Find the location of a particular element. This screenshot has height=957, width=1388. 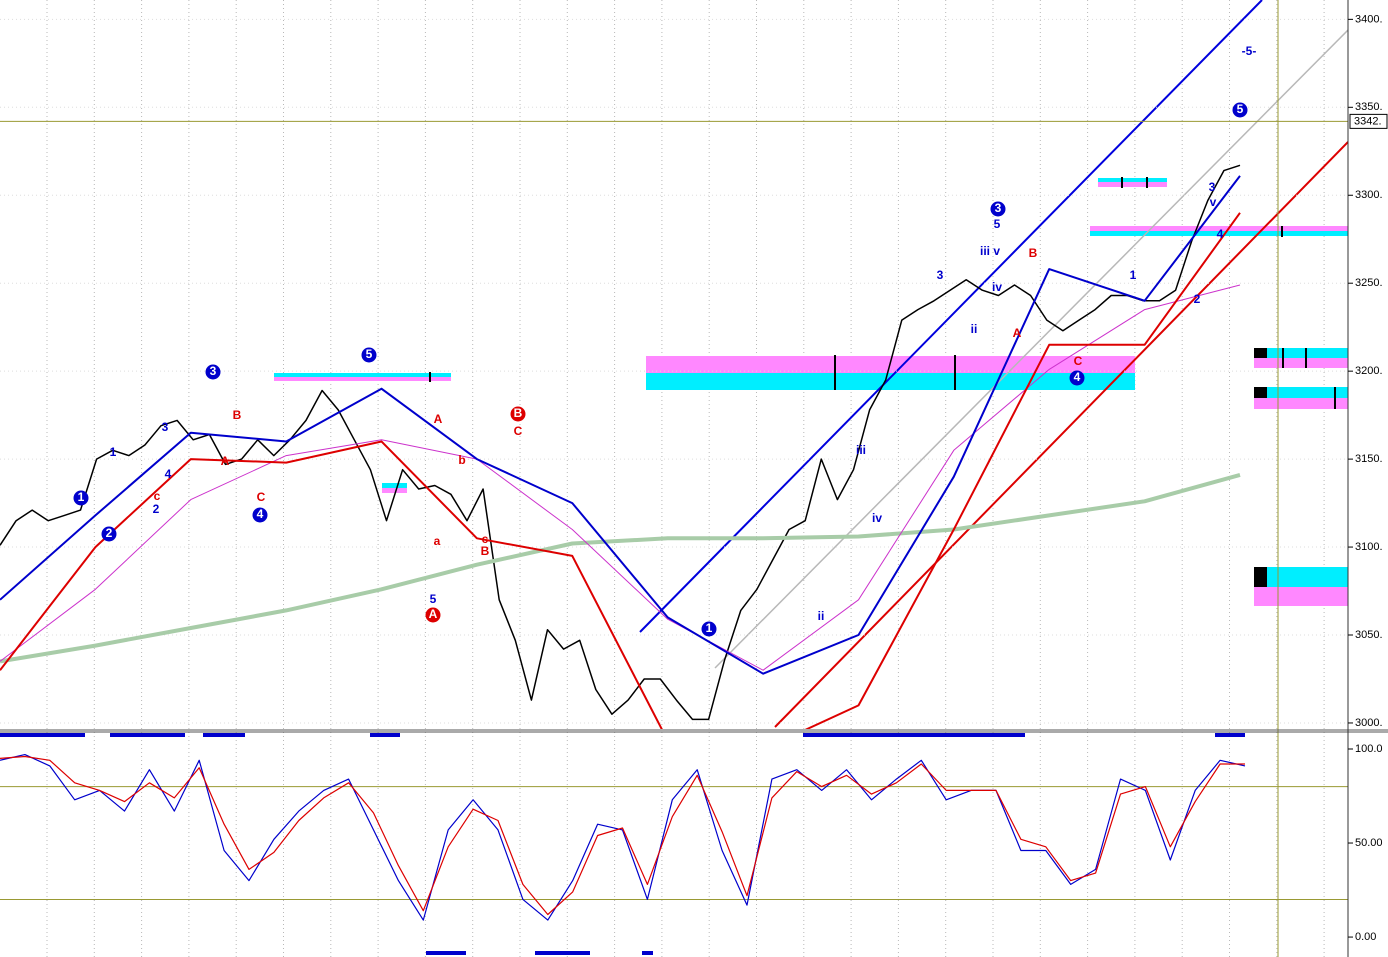

last-price-box is located at coordinates (1368, 121).